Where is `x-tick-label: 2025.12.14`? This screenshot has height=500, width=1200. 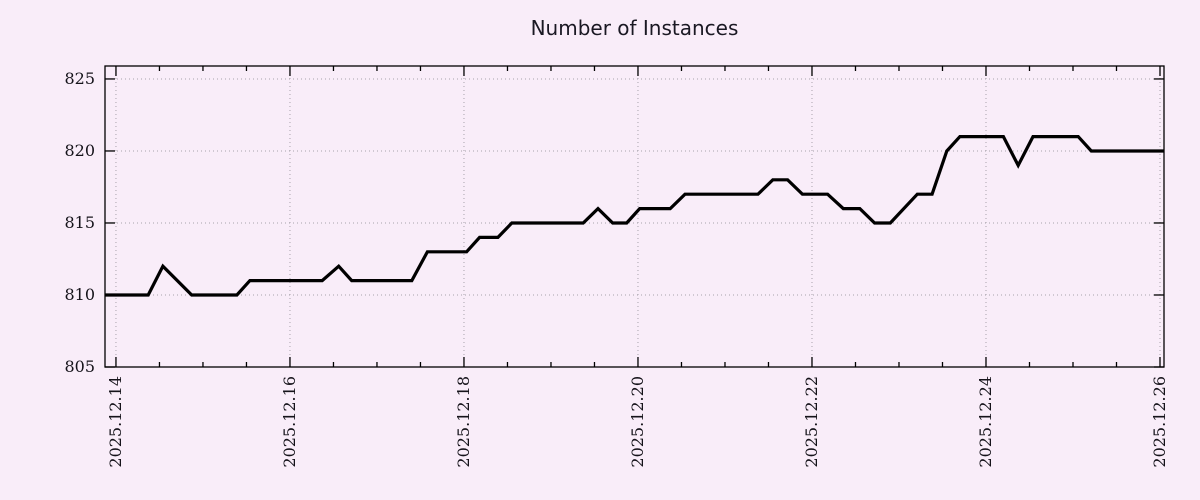 x-tick-label: 2025.12.14 is located at coordinates (115, 422).